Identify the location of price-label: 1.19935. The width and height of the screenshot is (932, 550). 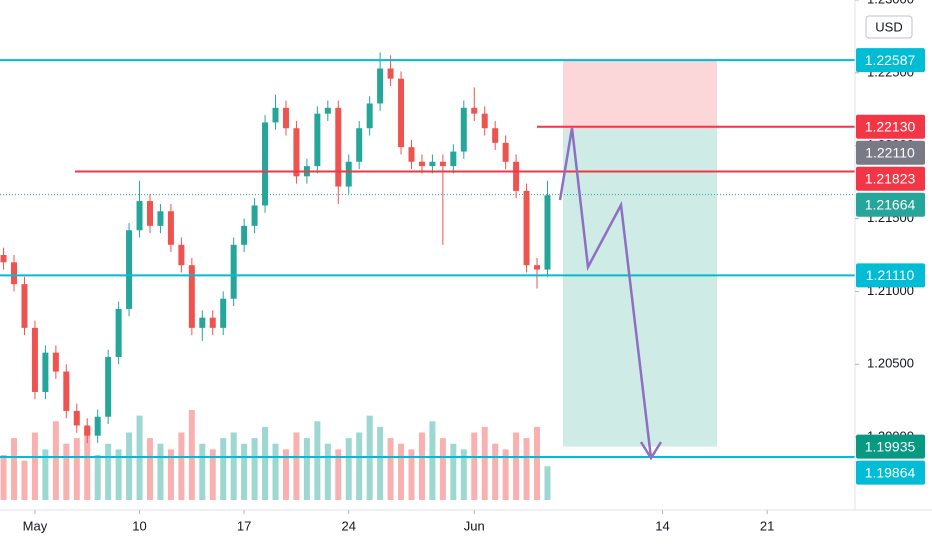
(890, 446).